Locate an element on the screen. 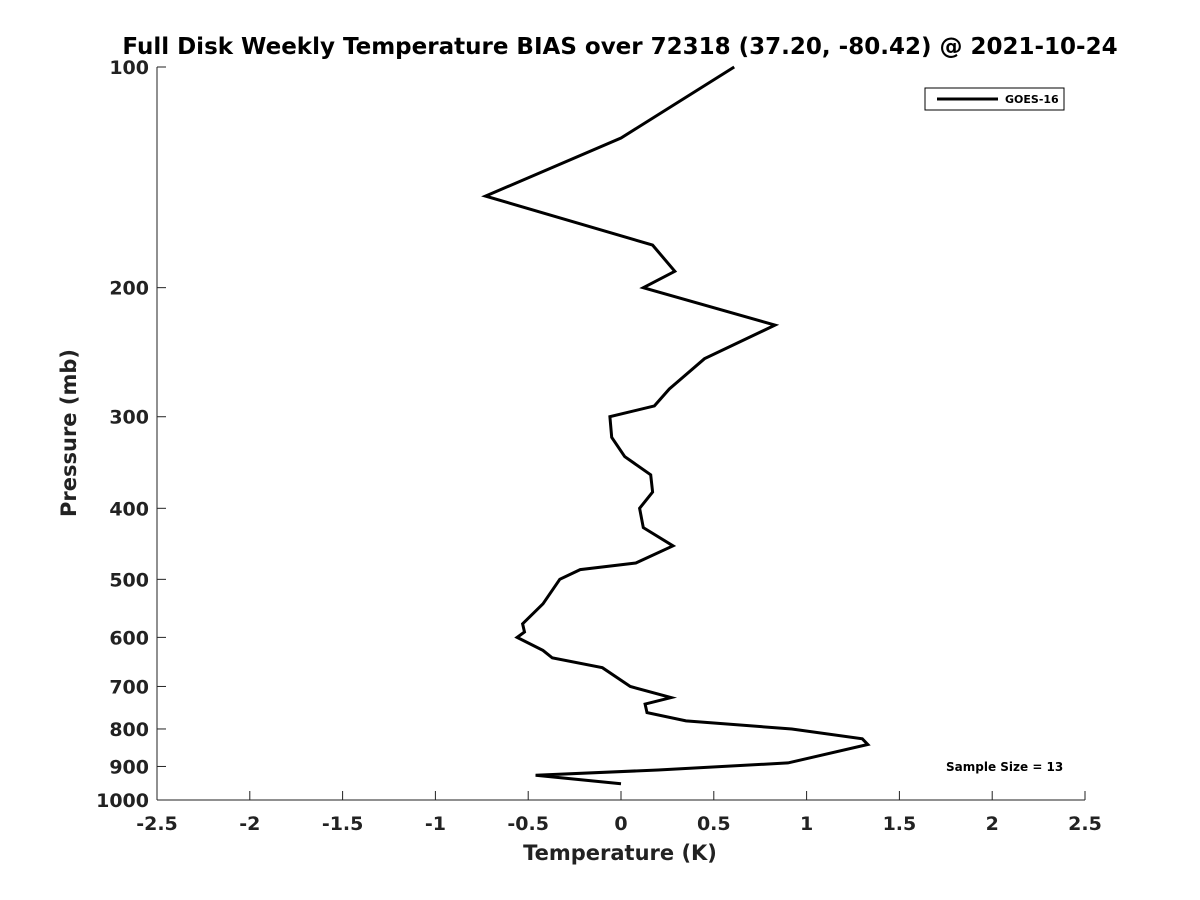  y-tick-label: 600 is located at coordinates (129, 638).